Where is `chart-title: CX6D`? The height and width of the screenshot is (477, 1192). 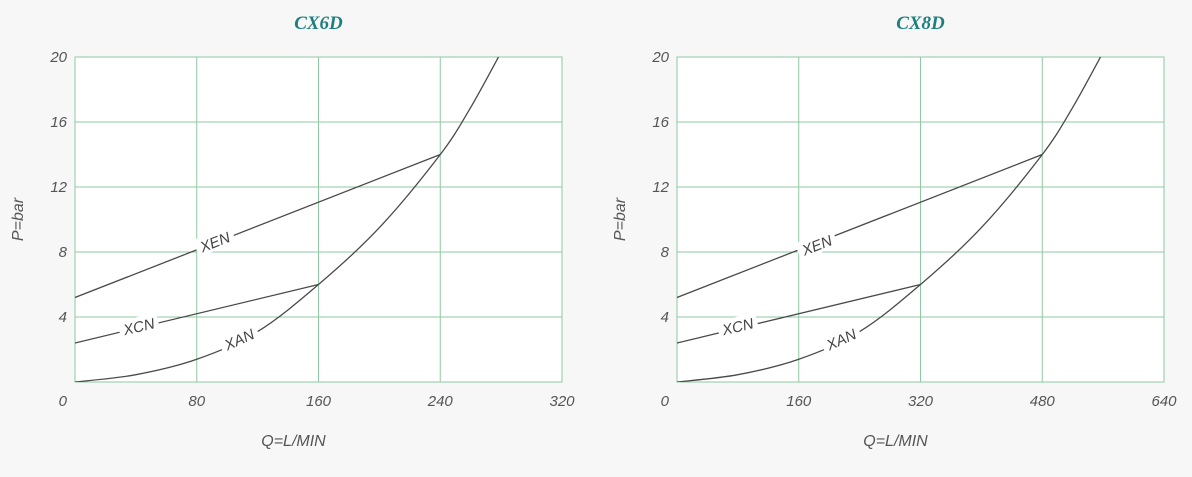 chart-title: CX6D is located at coordinates (318, 23).